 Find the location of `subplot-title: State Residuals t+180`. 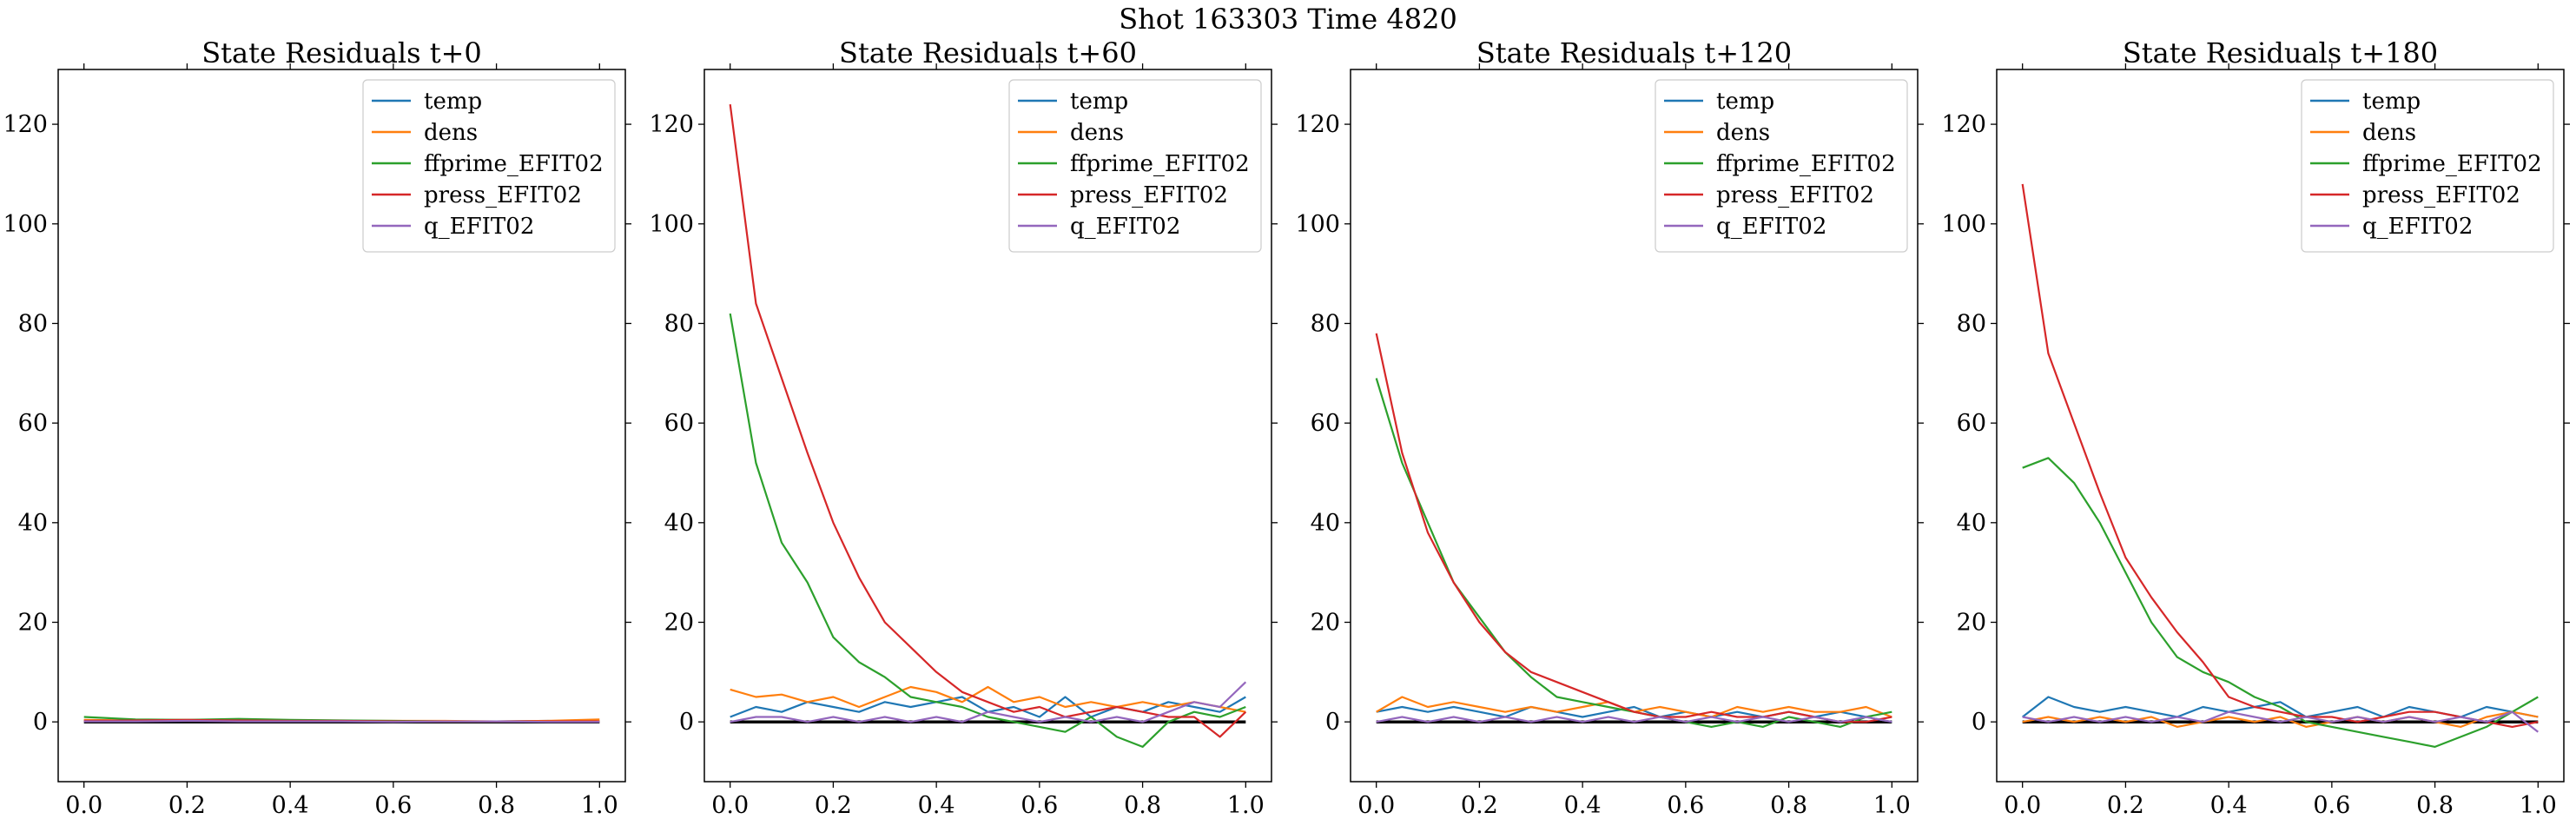

subplot-title: State Residuals t+180 is located at coordinates (2280, 52).